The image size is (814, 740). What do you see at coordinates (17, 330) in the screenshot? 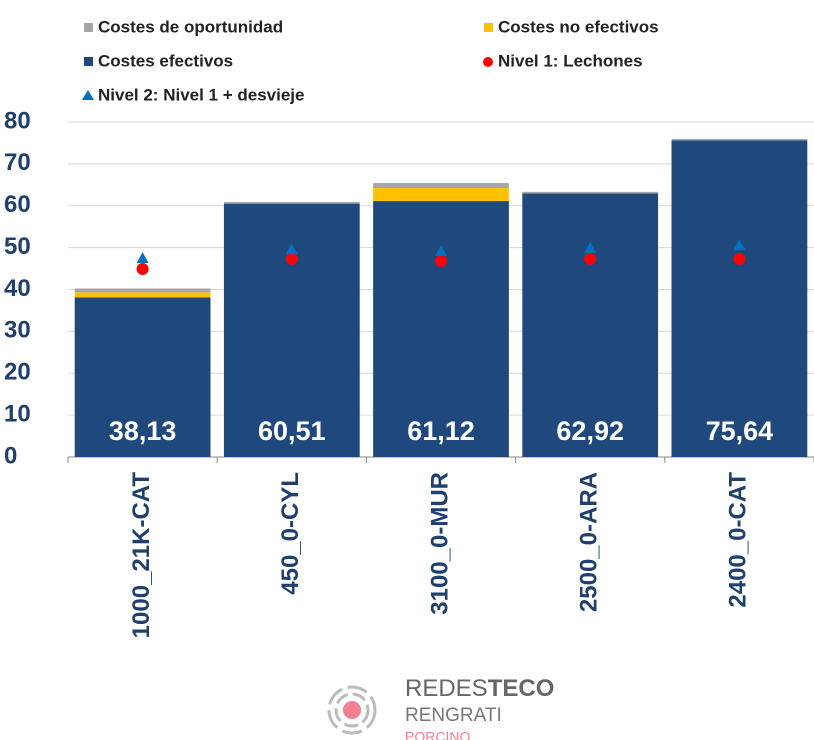
I see `y-tick-label: 30` at bounding box center [17, 330].